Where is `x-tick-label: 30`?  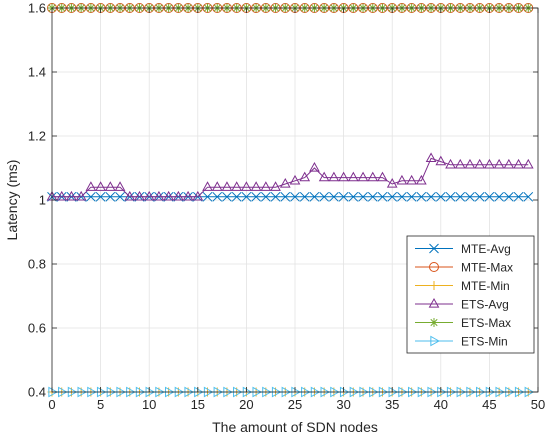
x-tick-label: 30 is located at coordinates (343, 404).